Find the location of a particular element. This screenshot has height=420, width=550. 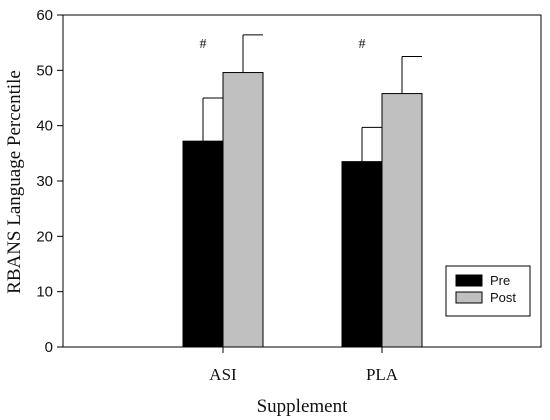

legend-box is located at coordinates (488, 291).